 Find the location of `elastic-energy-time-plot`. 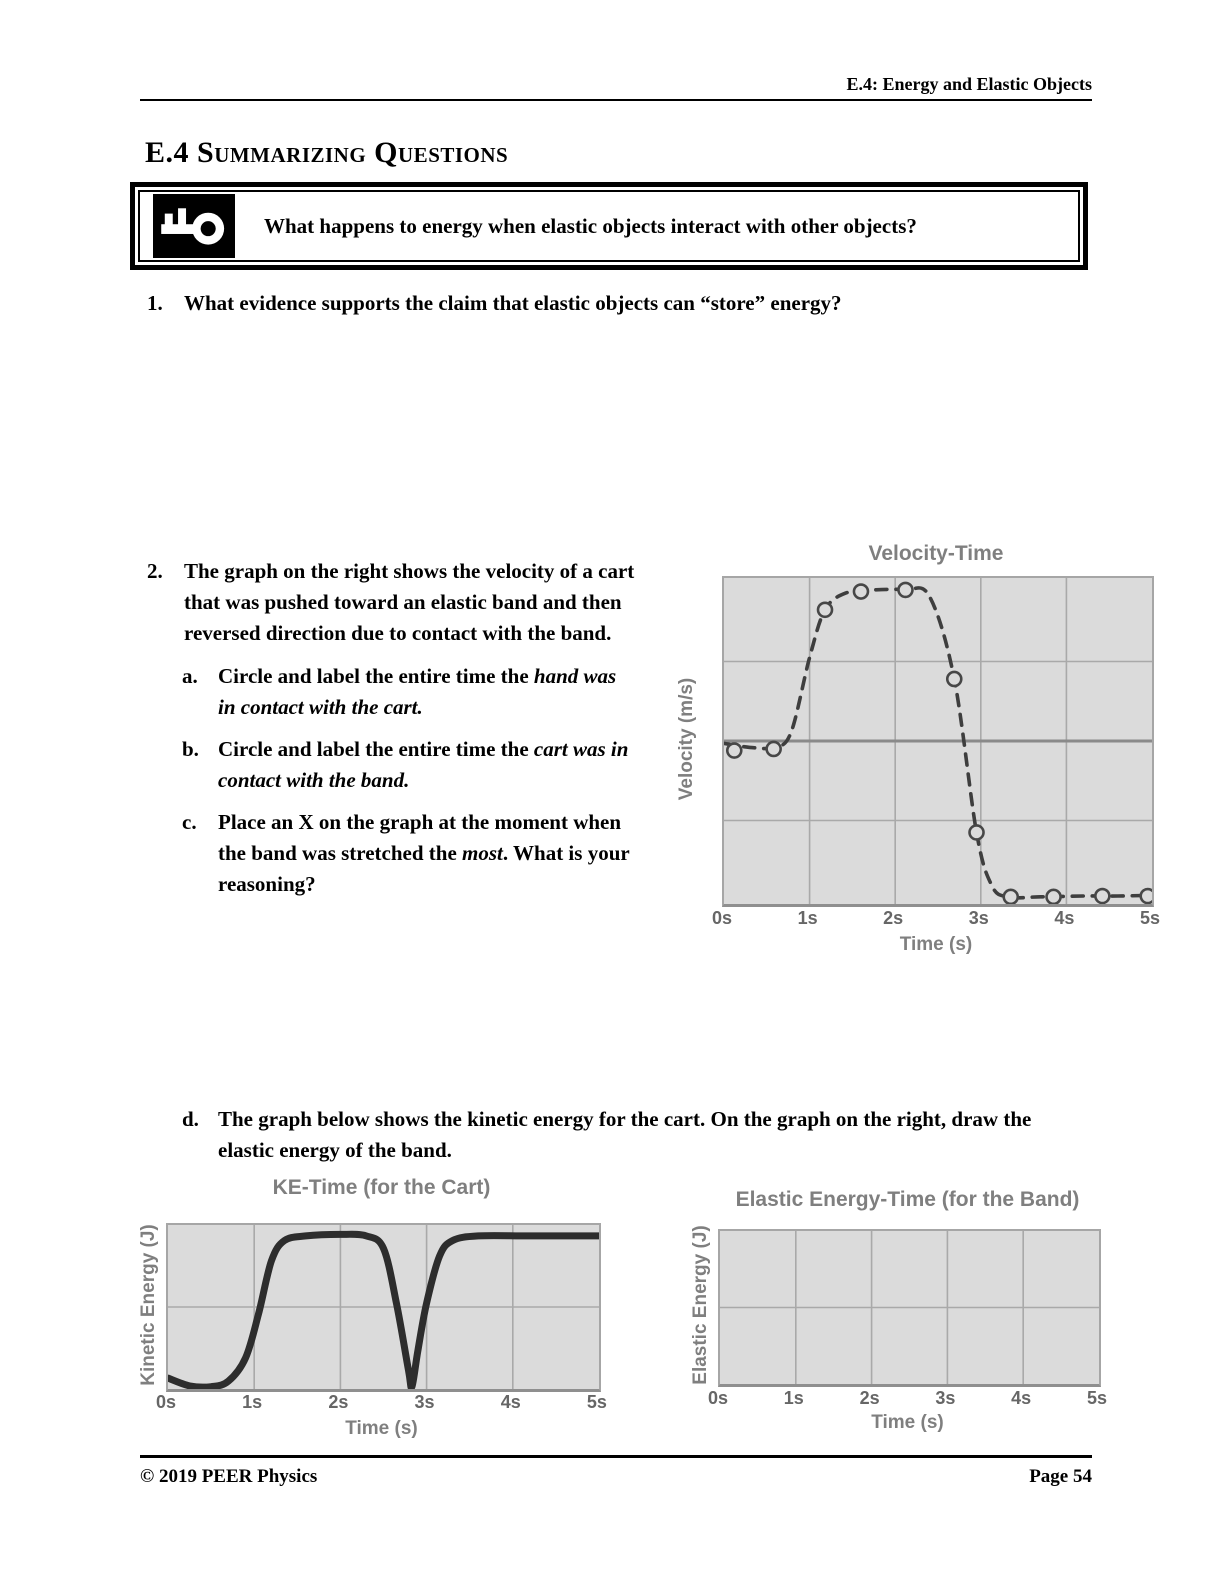

elastic-energy-time-plot is located at coordinates (909, 1308).